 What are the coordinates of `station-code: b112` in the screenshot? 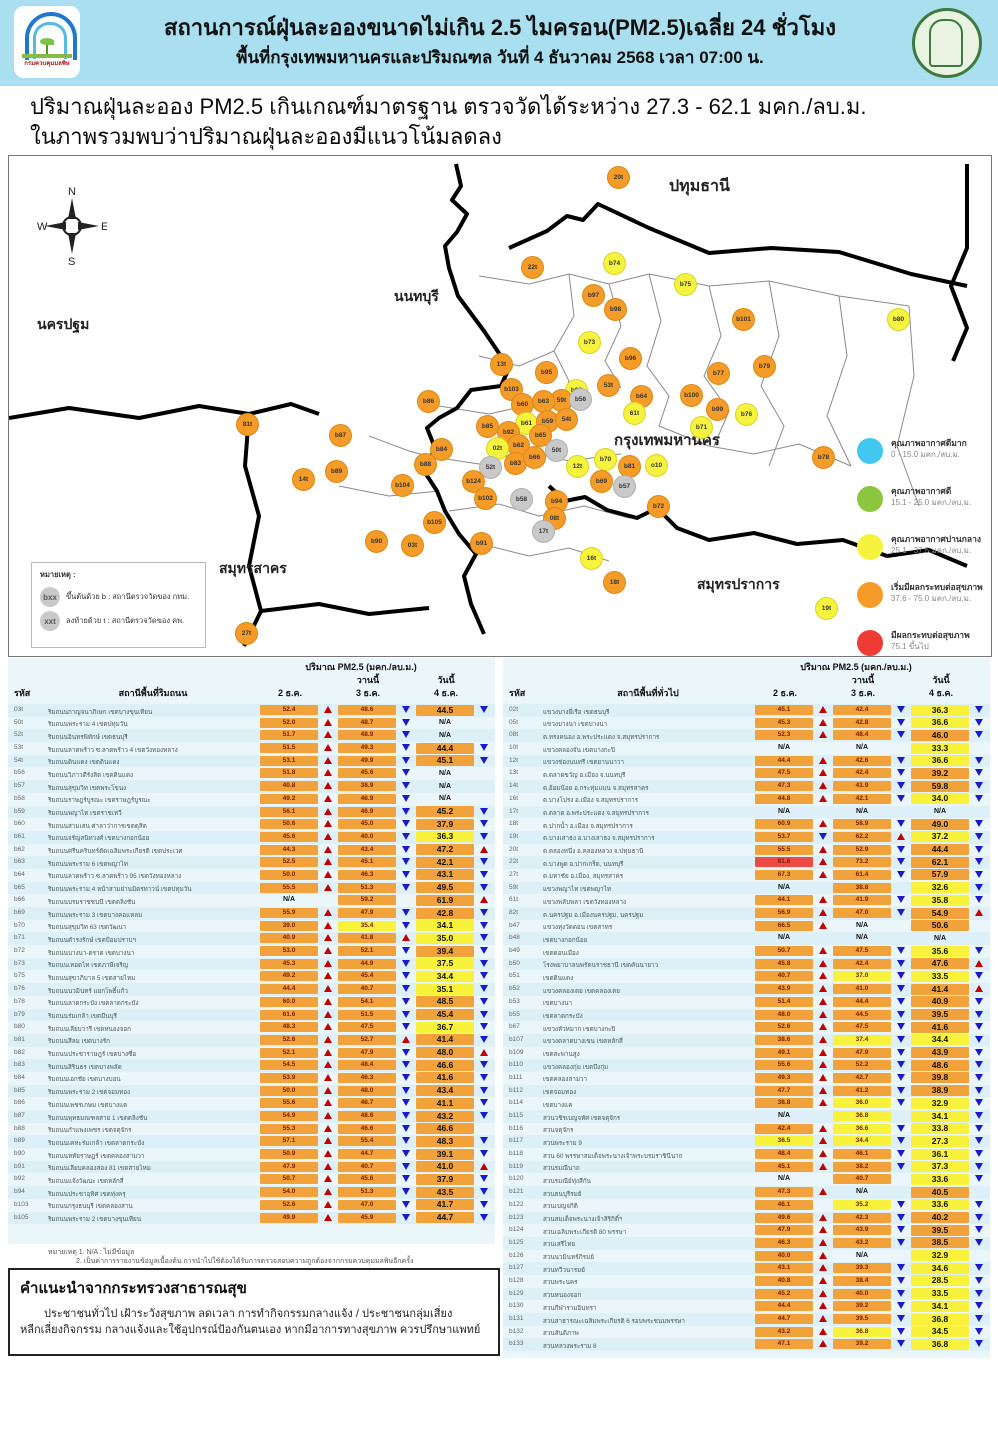 It's located at (516, 1090).